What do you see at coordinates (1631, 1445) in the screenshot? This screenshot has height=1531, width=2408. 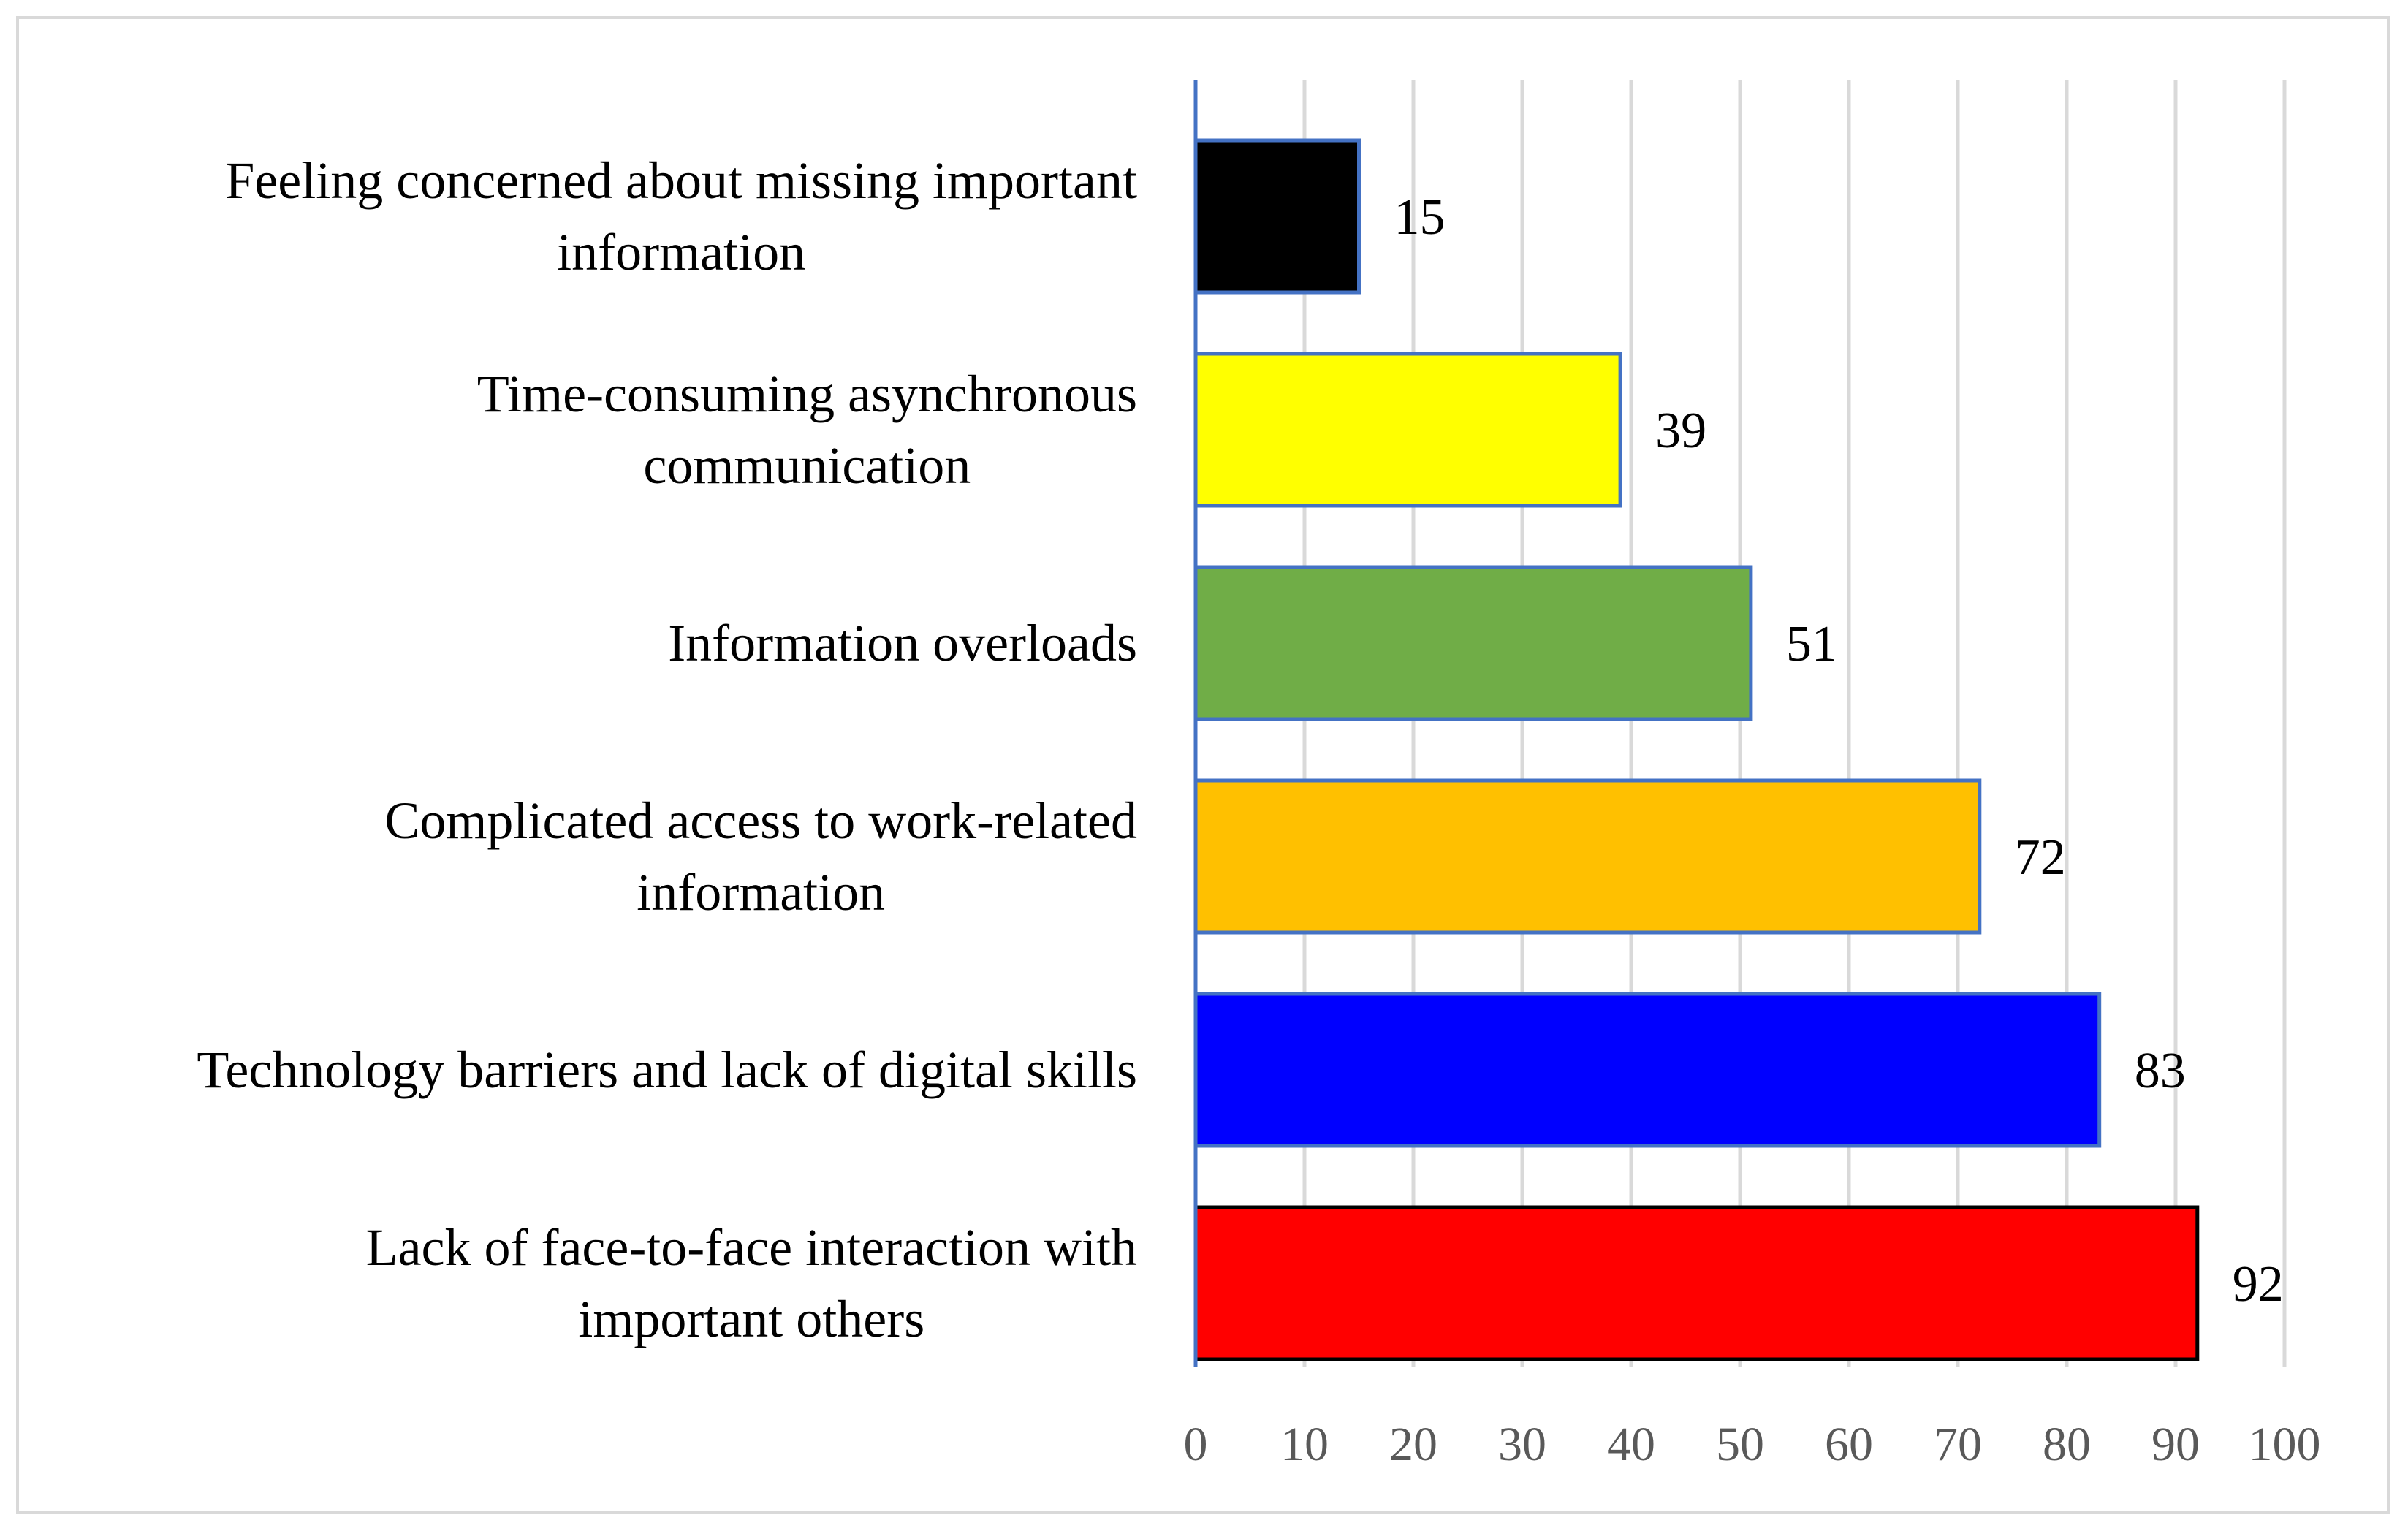 I see `x-tick-label: 40` at bounding box center [1631, 1445].